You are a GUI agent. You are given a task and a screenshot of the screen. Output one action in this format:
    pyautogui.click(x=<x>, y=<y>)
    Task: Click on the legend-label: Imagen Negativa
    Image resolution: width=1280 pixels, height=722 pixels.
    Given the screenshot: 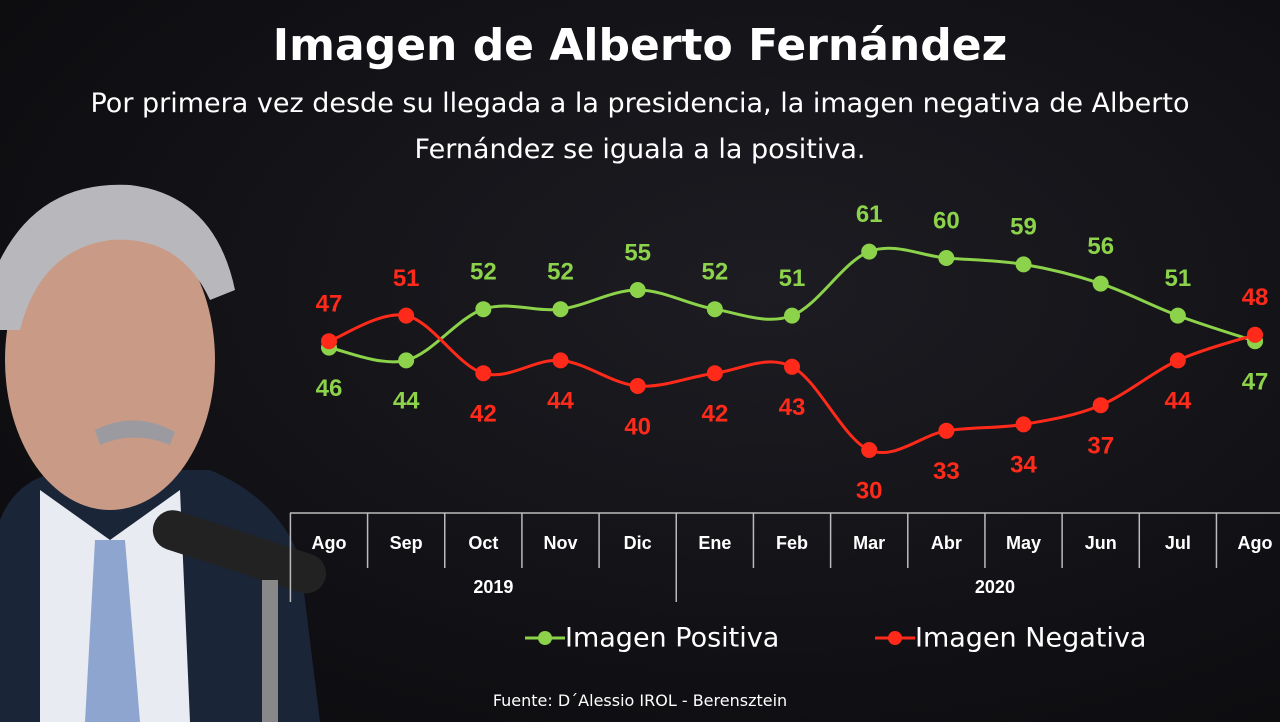 What is the action you would take?
    pyautogui.click(x=1030, y=638)
    